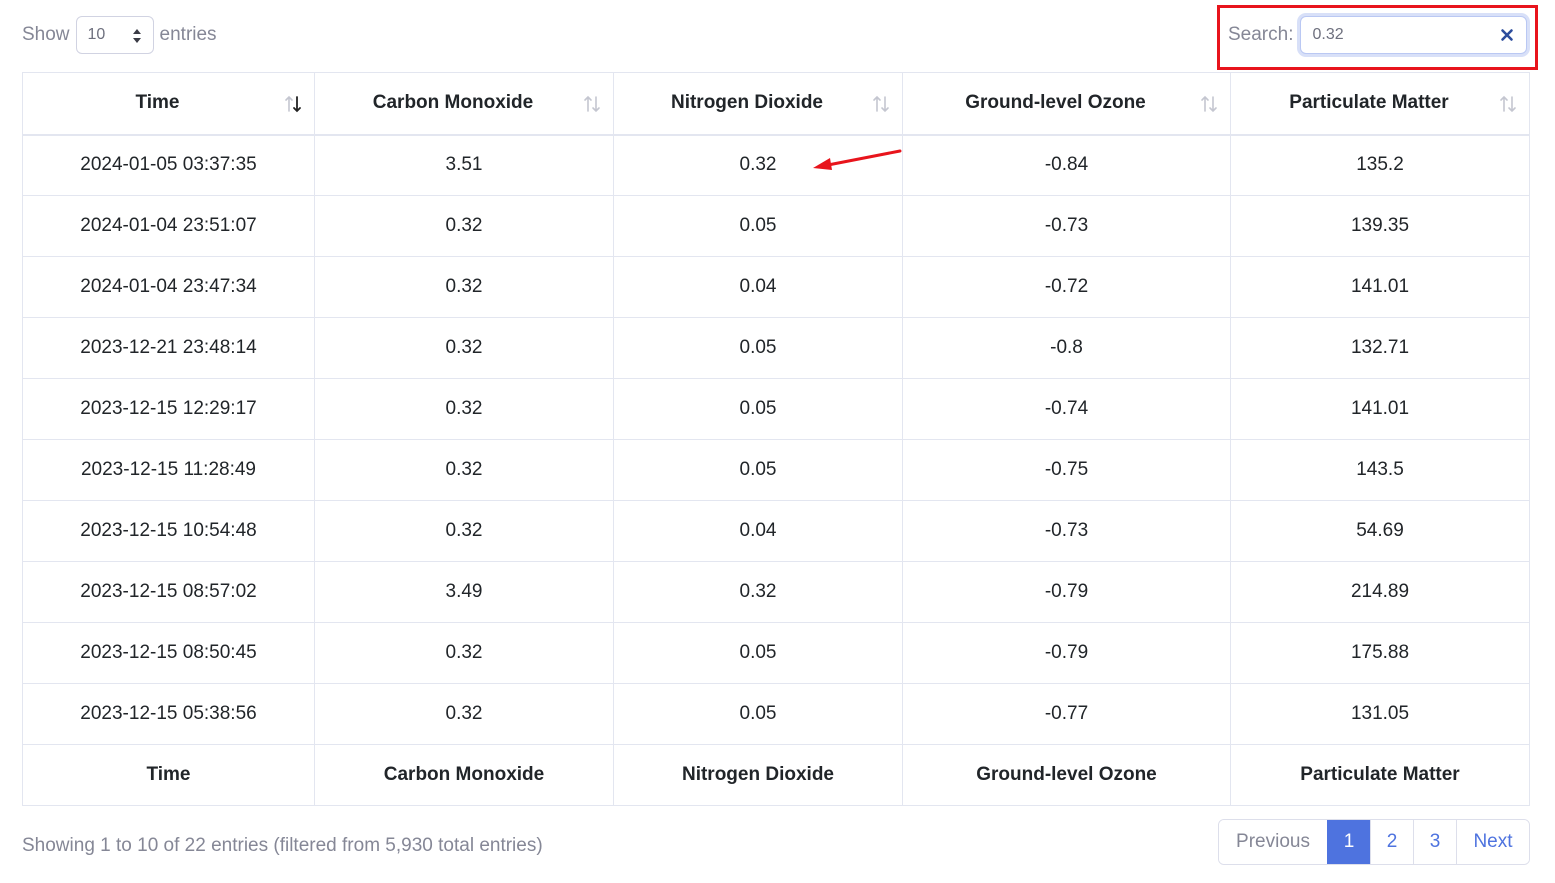 The image size is (1555, 883). I want to click on table-header: Time Carbon Monoxide, so click(776, 104).